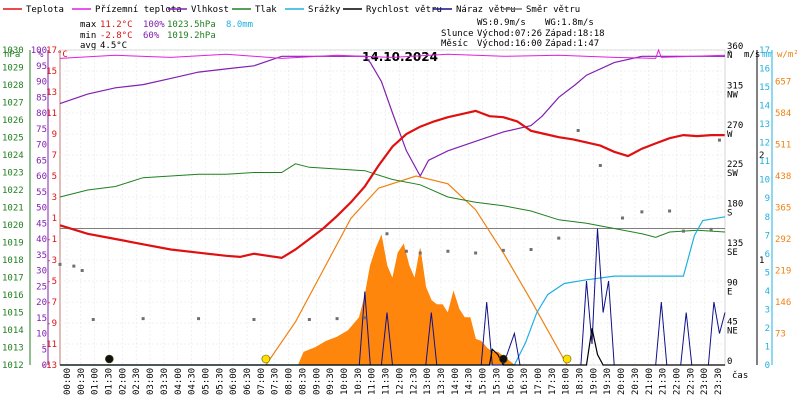 The width and height of the screenshot is (800, 400). I want to click on pct-tick-label: 5, so click(44, 350).